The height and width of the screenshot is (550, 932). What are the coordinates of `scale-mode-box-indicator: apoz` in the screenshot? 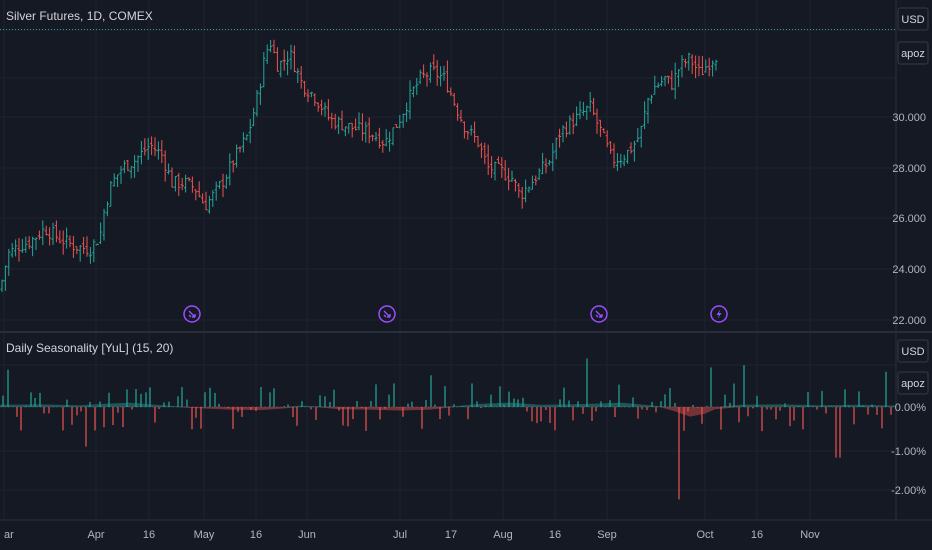 It's located at (913, 383).